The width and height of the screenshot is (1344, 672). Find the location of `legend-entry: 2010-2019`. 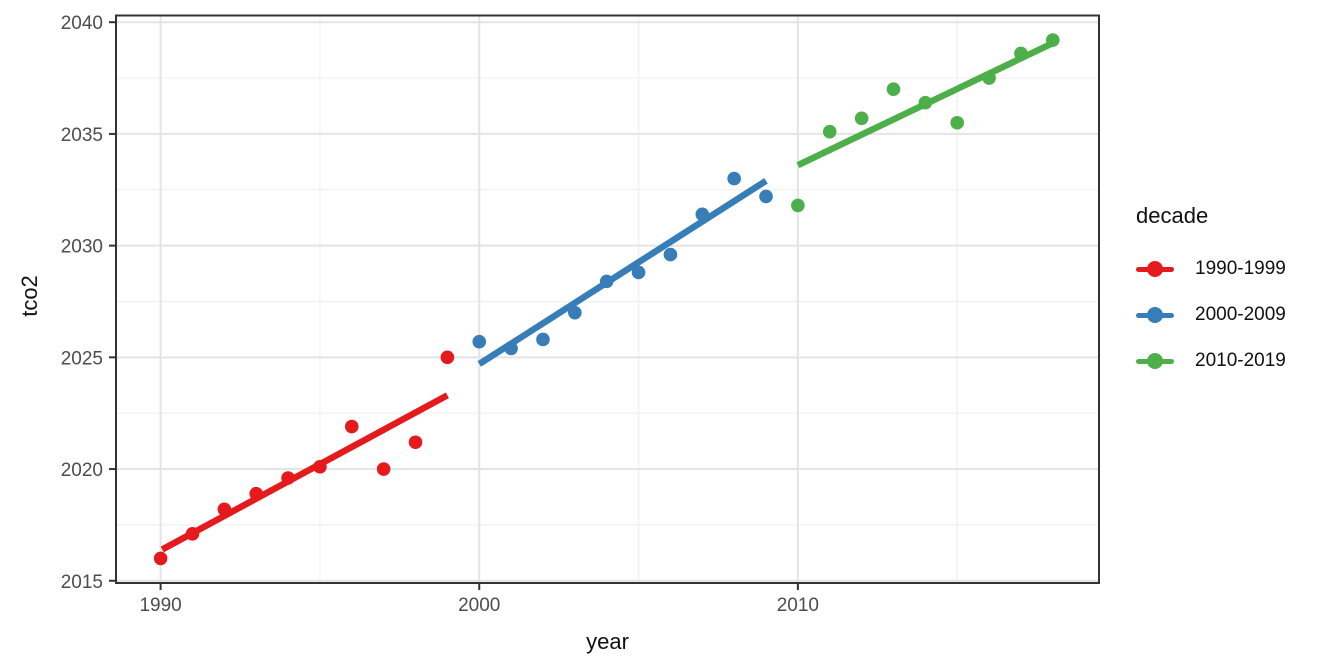

legend-entry: 2010-2019 is located at coordinates (1211, 361).